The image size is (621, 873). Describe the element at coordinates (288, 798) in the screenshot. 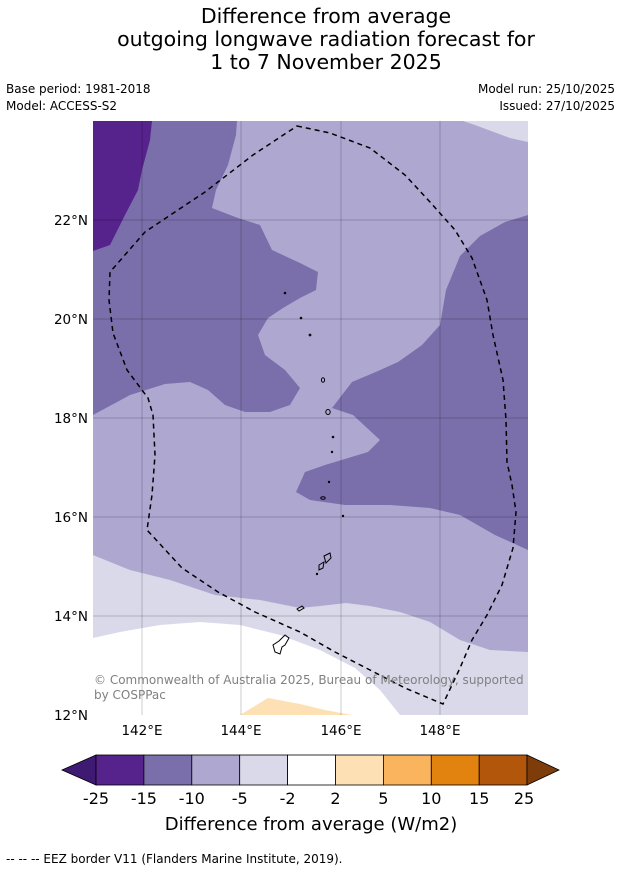

I see `colorbar-label-minus2: -2` at that location.